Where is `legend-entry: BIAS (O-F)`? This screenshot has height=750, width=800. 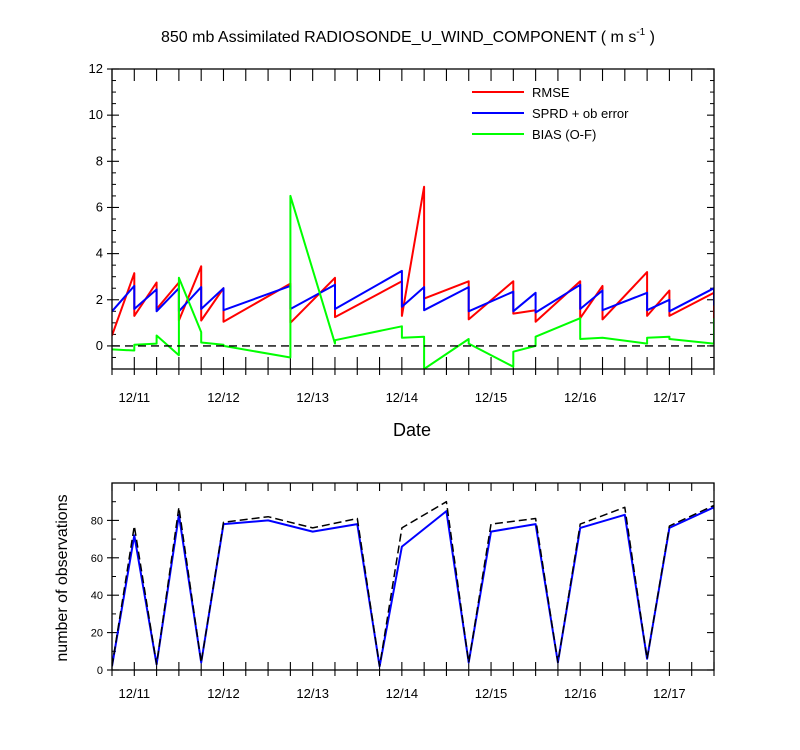
legend-entry: BIAS (O-F) is located at coordinates (564, 134).